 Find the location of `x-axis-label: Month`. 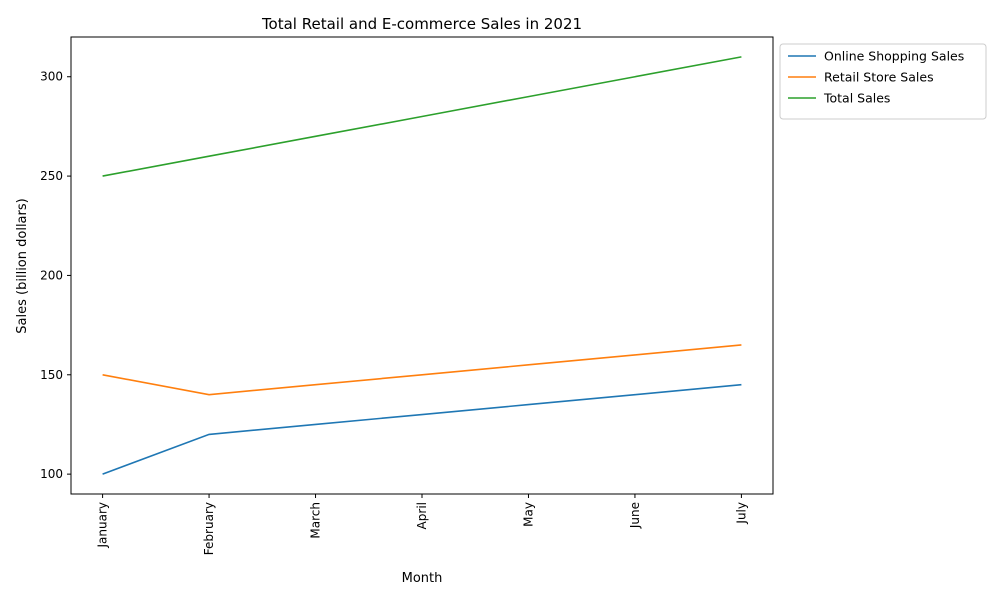

x-axis-label: Month is located at coordinates (422, 578).